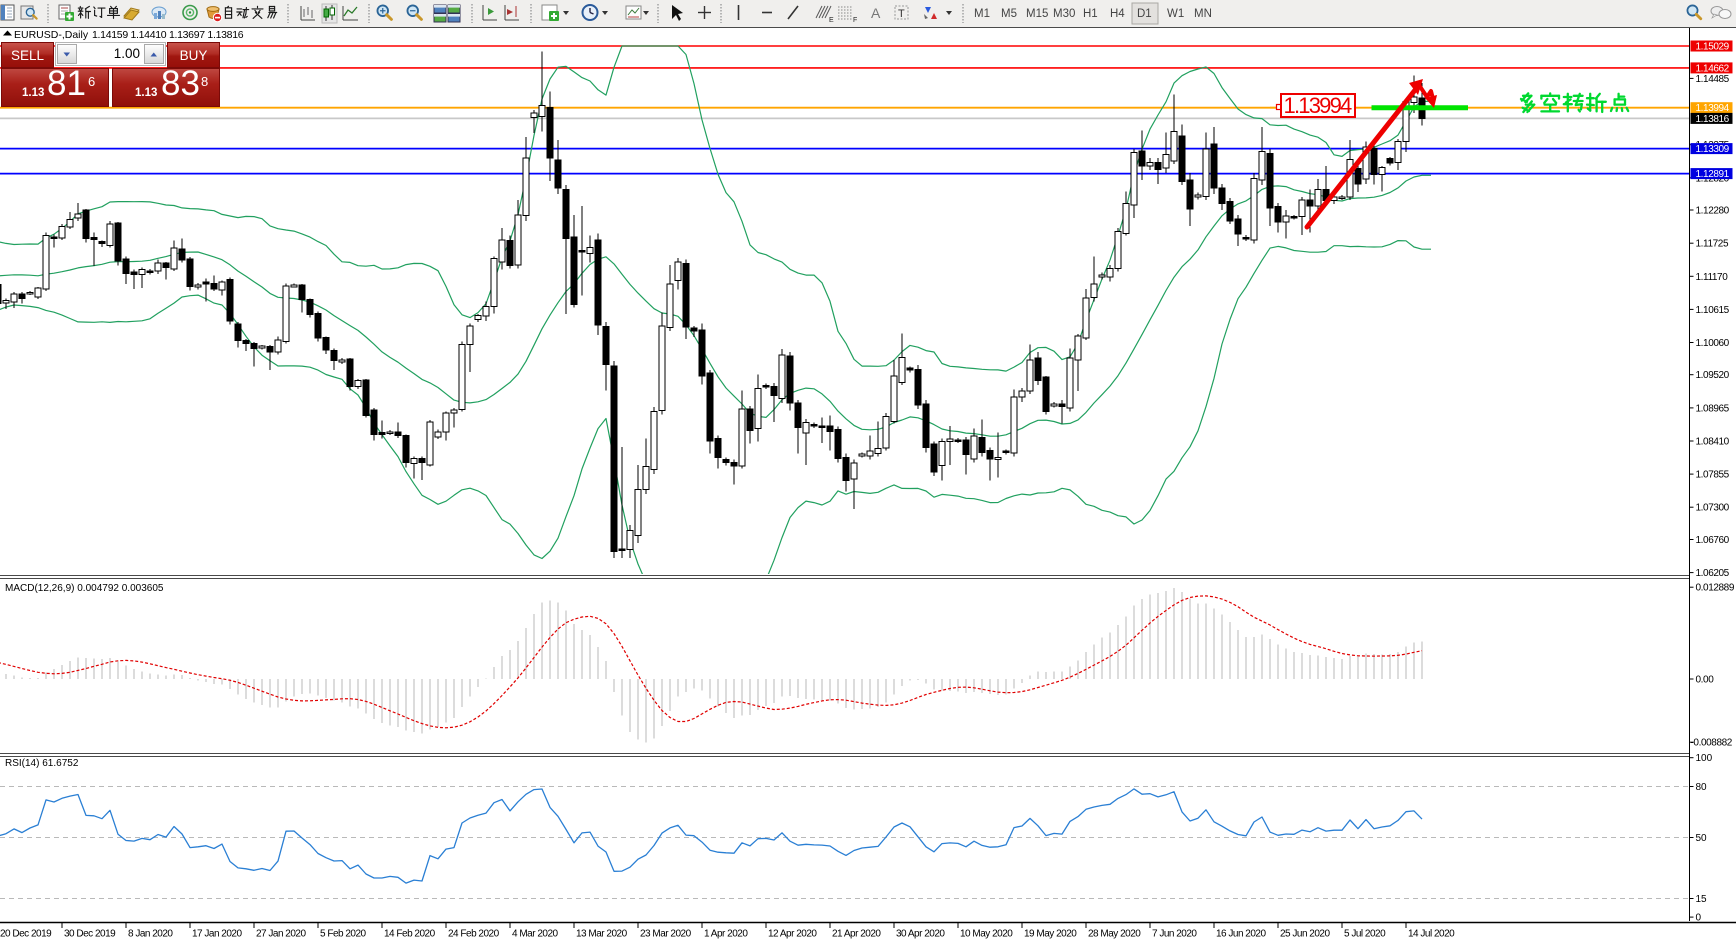  Describe the element at coordinates (474, 934) in the screenshot. I see `svg-text: 24 Feb 2020` at that location.